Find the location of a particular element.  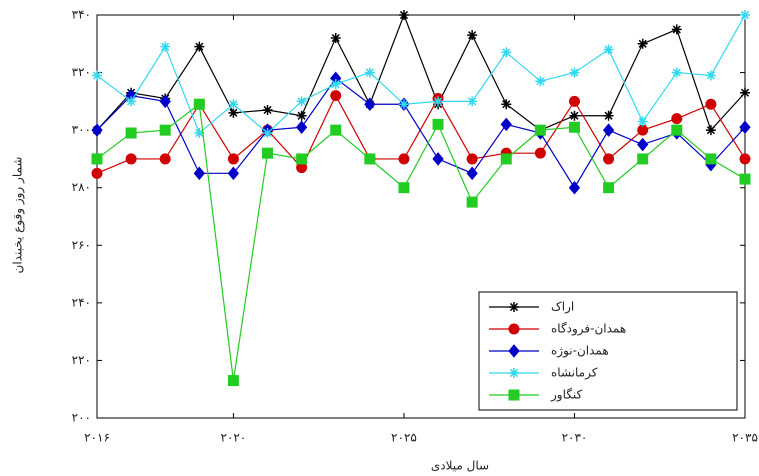

series-line is located at coordinates (421, 134).